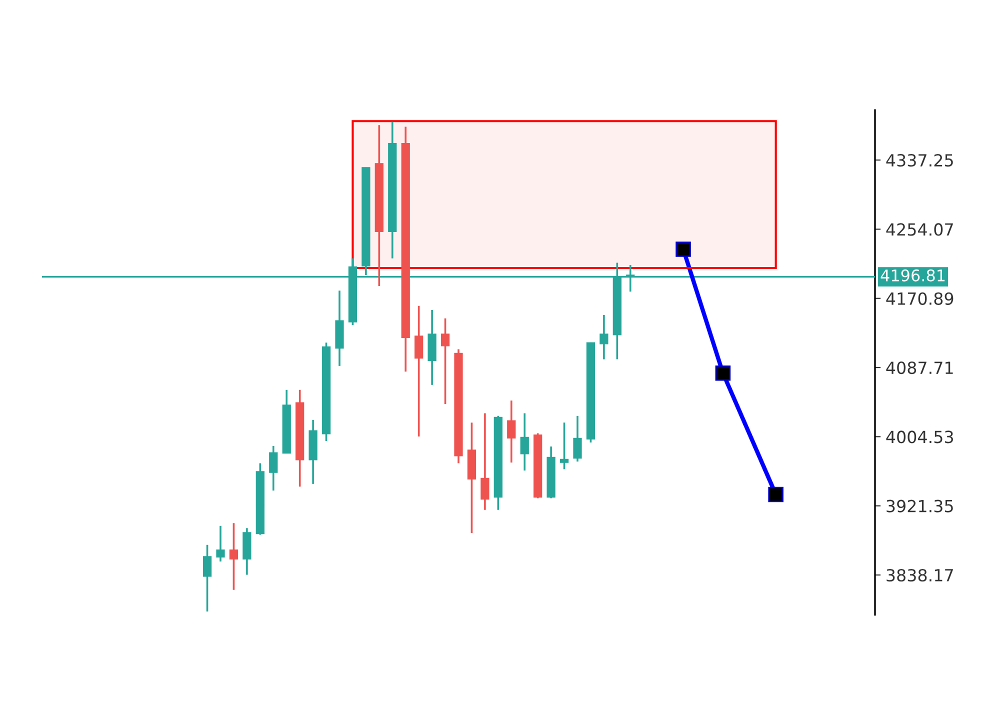  I want to click on y-tick-label: 4170.89, so click(920, 298).